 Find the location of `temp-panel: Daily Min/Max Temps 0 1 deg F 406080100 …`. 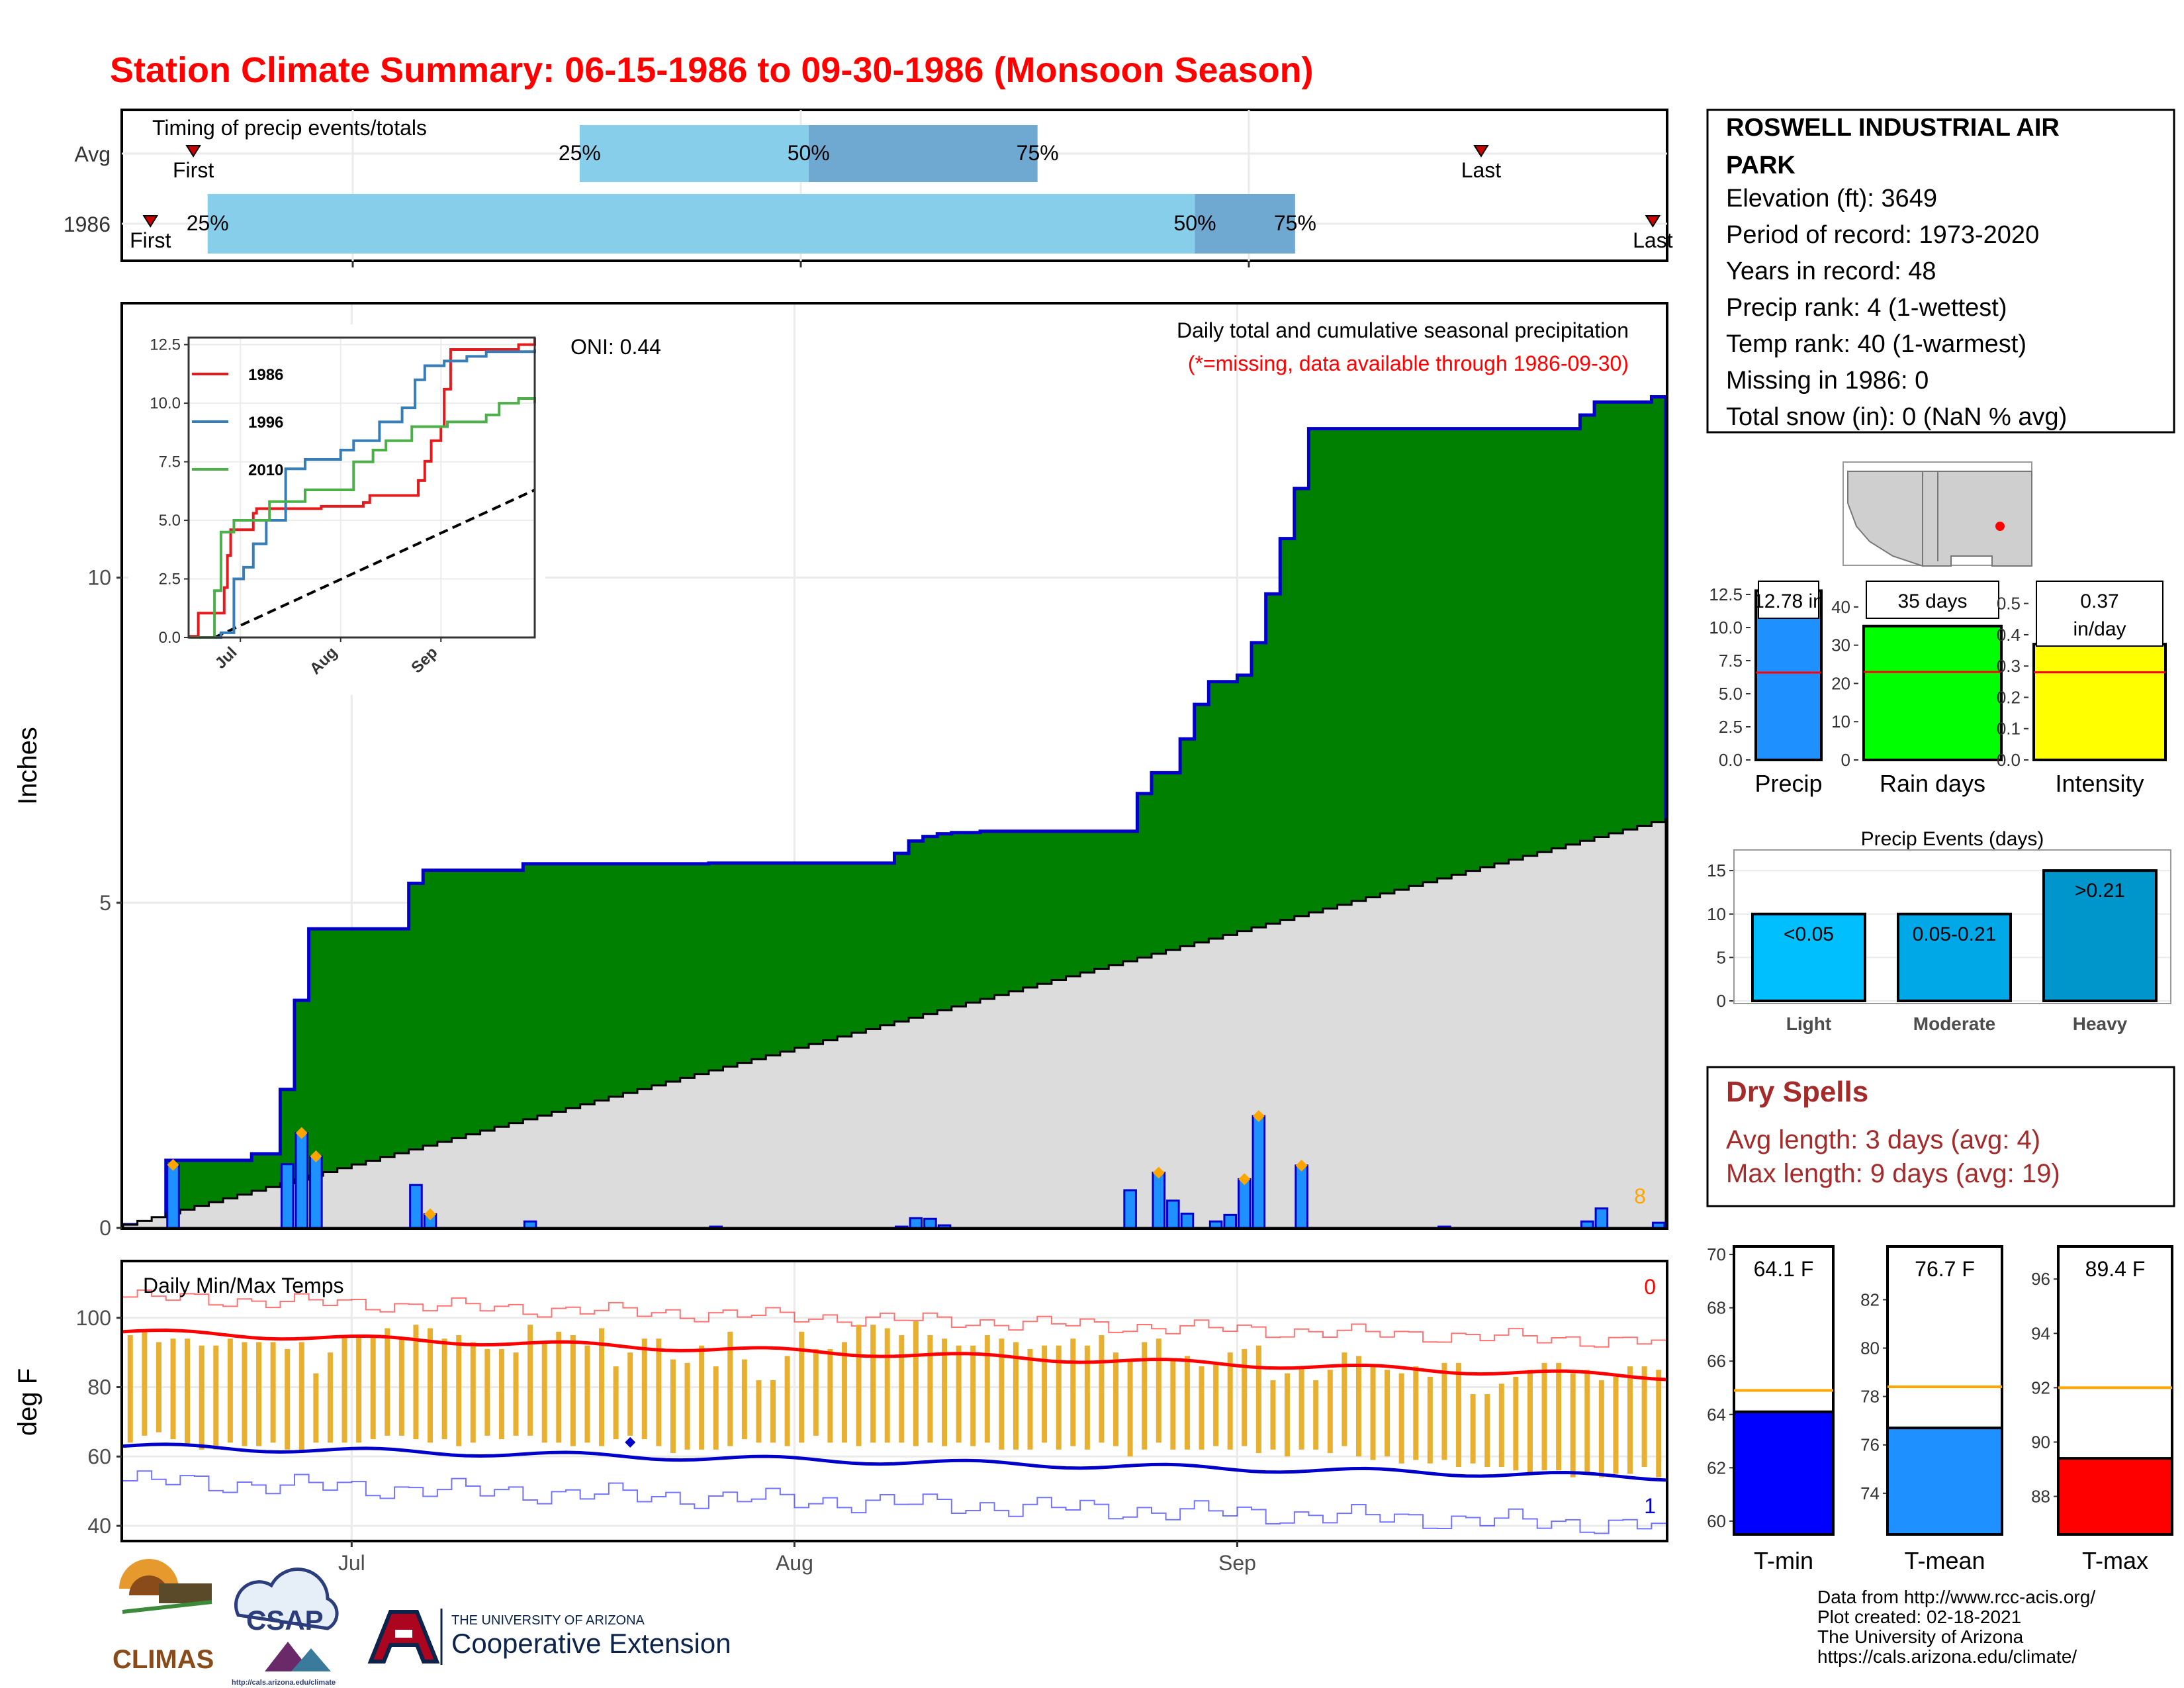

temp-panel: Daily Min/Max Temps 0 1 deg F 406080100 … is located at coordinates (840, 1417).